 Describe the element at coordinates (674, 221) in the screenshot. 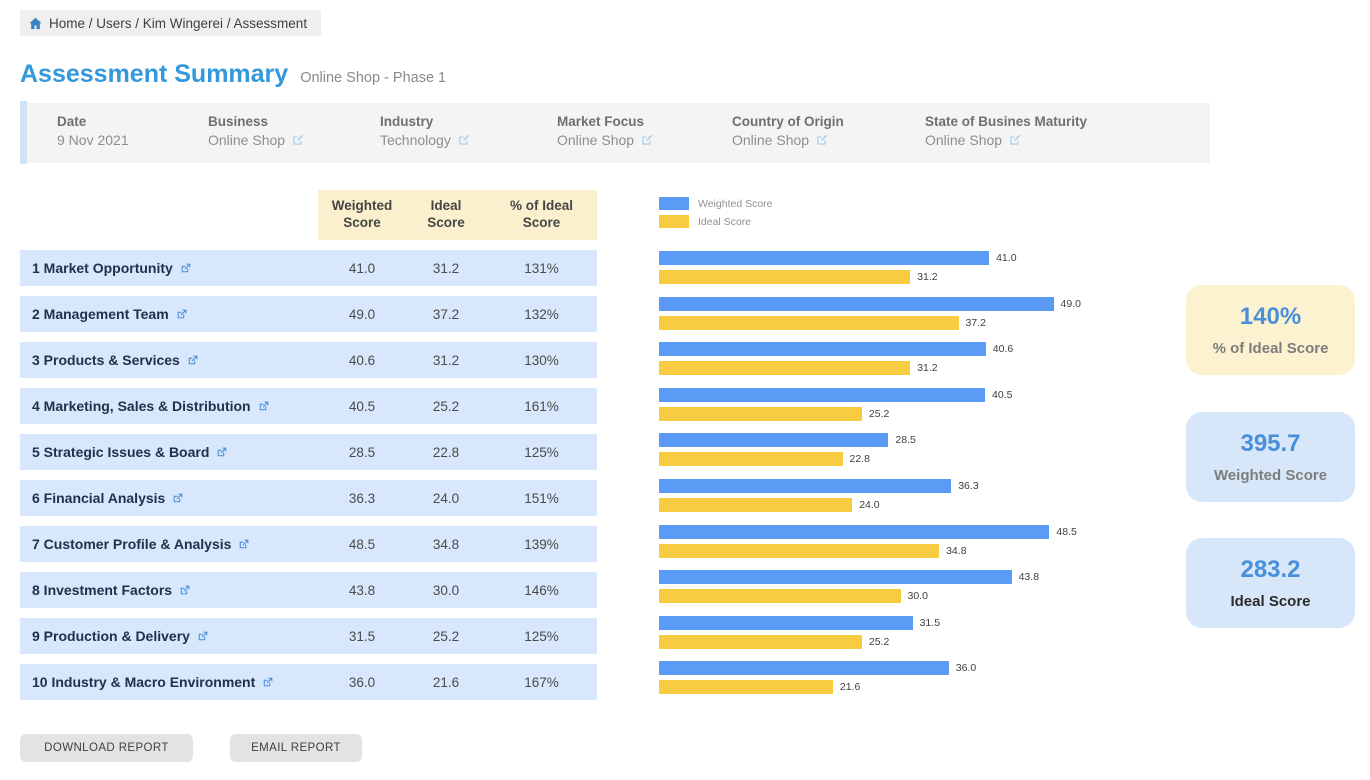

I see `legend-swatch` at that location.